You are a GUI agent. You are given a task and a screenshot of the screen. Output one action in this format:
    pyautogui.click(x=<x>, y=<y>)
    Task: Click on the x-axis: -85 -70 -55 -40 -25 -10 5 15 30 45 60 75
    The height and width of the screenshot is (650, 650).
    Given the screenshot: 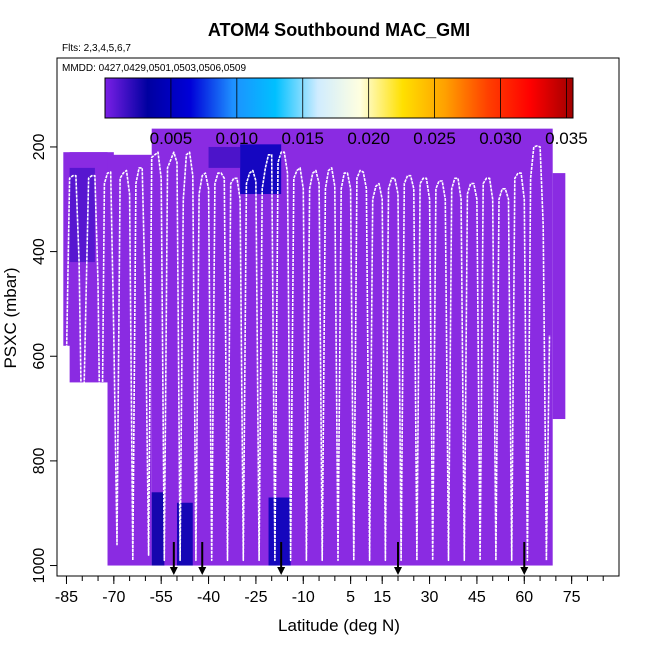 What is the action you would take?
    pyautogui.click(x=329, y=591)
    